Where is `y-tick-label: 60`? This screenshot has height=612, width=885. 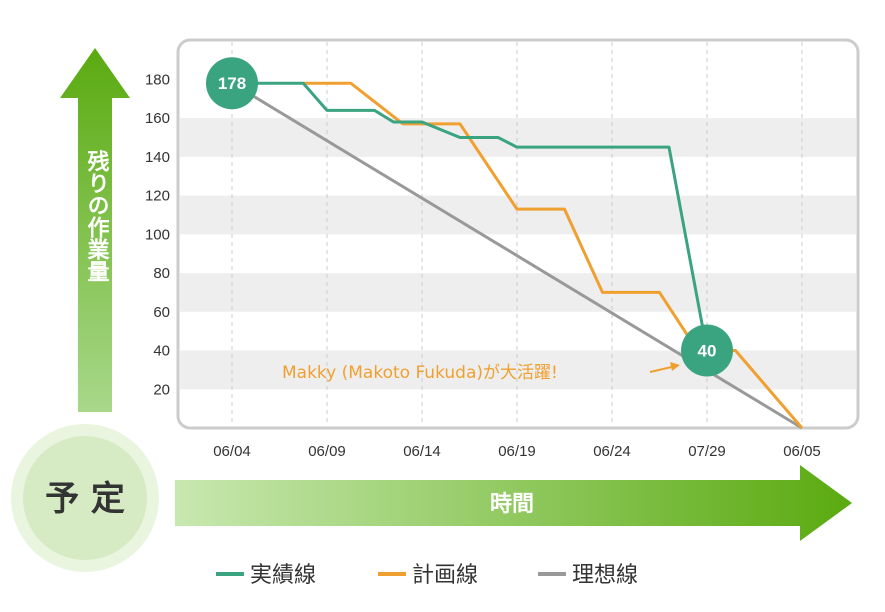
y-tick-label: 60 is located at coordinates (161, 312).